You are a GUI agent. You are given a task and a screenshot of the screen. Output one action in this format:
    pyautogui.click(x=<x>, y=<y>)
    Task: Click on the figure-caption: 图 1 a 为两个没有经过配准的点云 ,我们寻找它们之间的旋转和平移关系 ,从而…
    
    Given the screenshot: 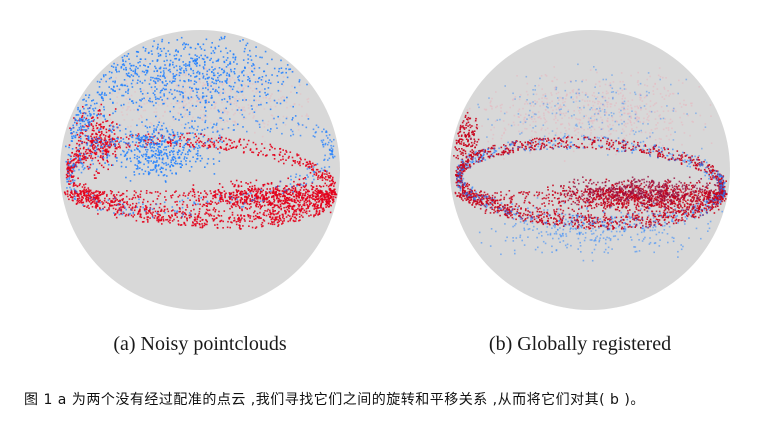 What is the action you would take?
    pyautogui.click(x=334, y=400)
    